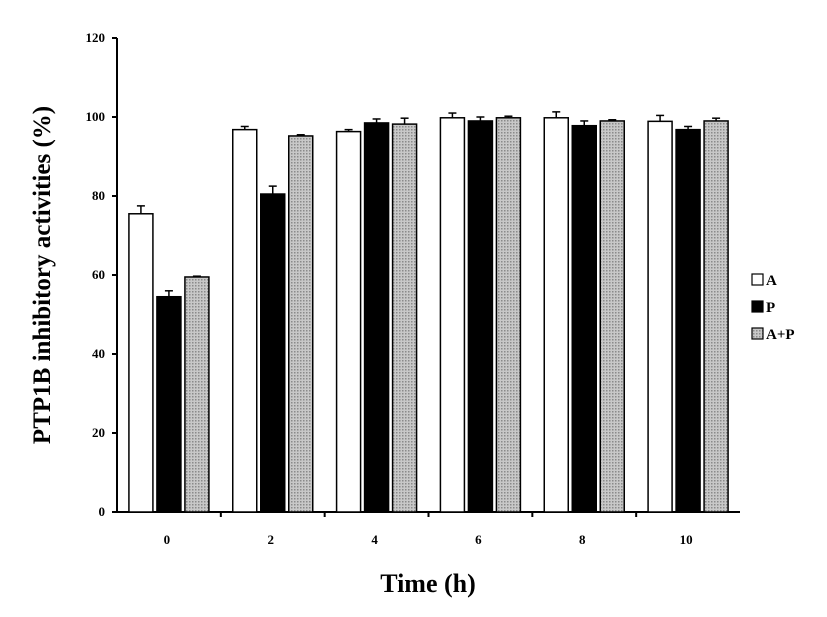  Describe the element at coordinates (167, 539) in the screenshot. I see `x-tick-label: 0` at that location.